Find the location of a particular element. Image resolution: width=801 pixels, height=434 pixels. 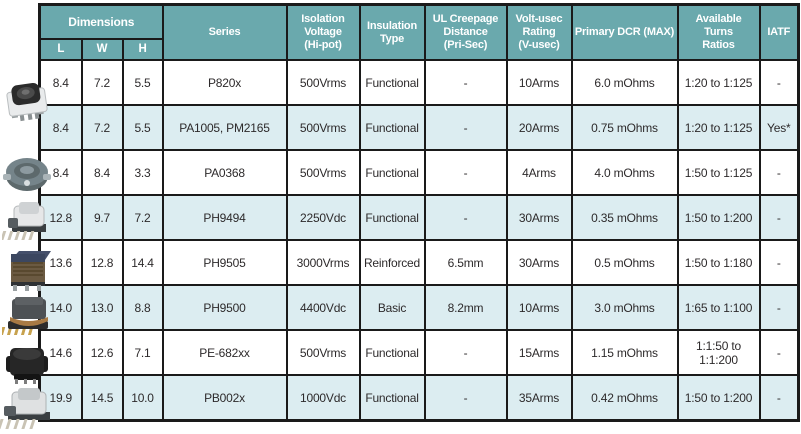

cell-series: PA0368 is located at coordinates (224, 172).